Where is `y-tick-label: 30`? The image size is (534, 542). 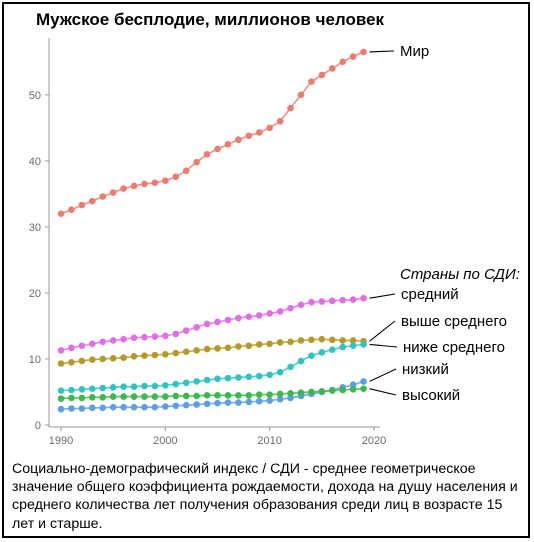 y-tick-label: 30 is located at coordinates (35, 228).